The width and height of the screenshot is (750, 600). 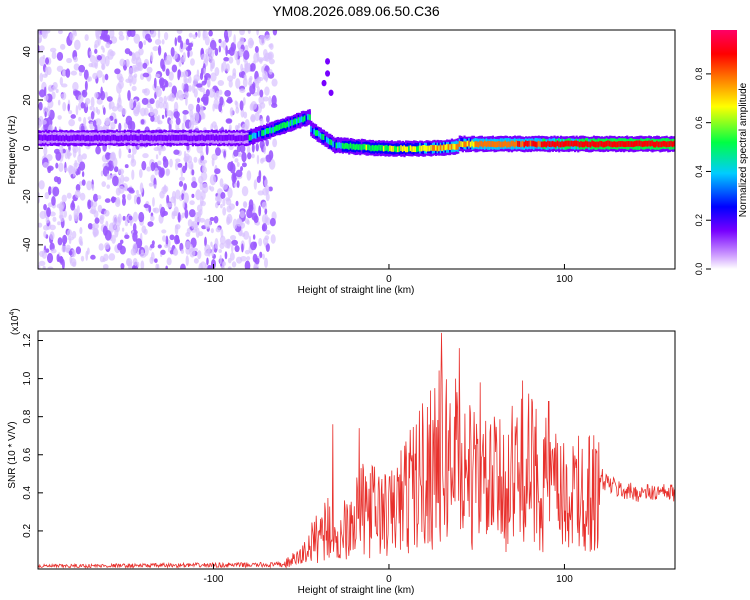 What do you see at coordinates (324, 83) in the screenshot?
I see `heatmap-spike-cell` at bounding box center [324, 83].